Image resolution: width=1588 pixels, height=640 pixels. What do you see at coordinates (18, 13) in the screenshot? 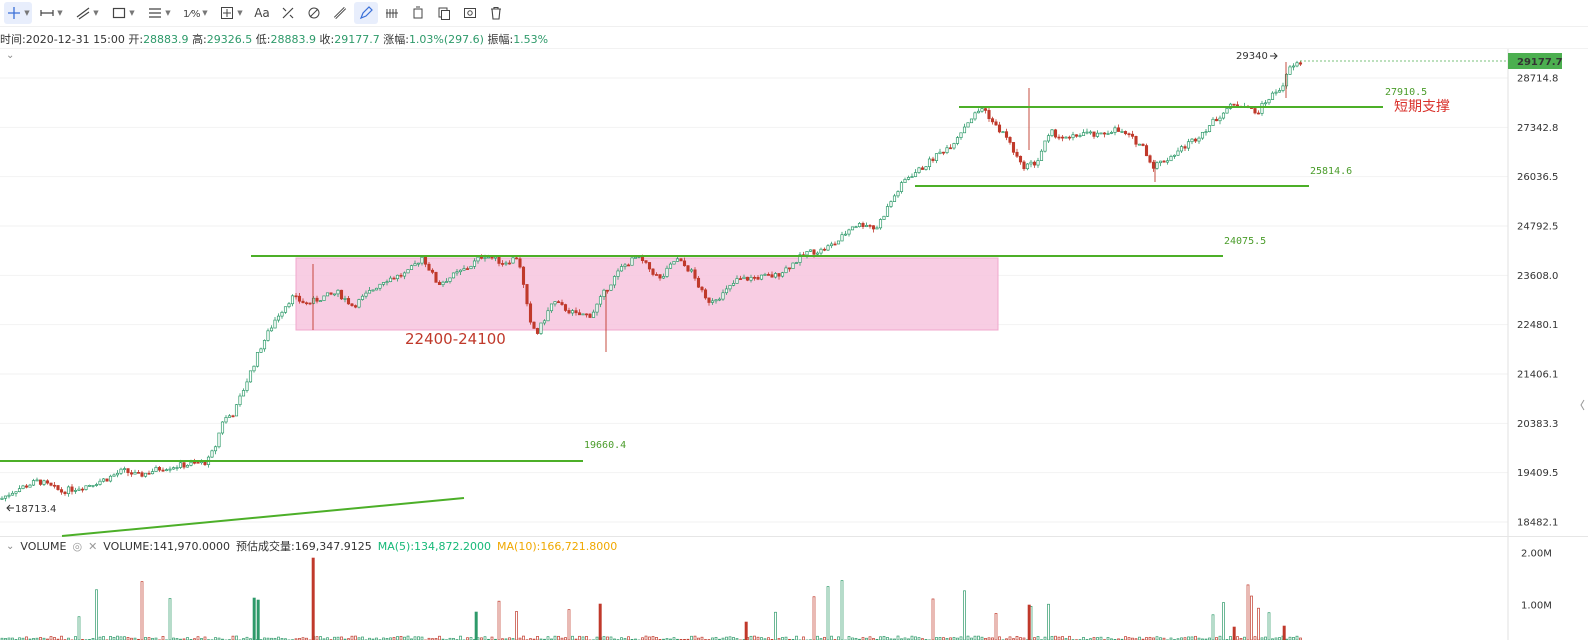
I see `crosshair-tool: ▼` at bounding box center [18, 13].